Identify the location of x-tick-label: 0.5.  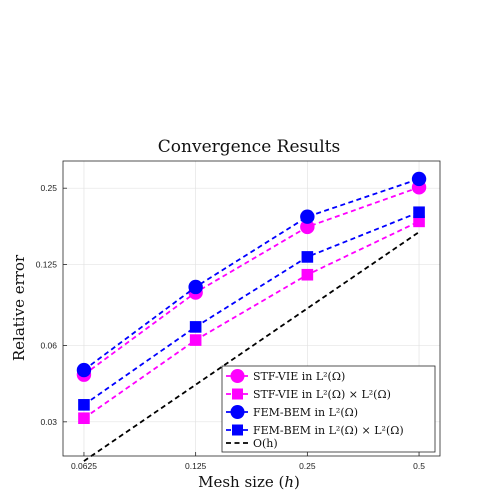
(419, 466).